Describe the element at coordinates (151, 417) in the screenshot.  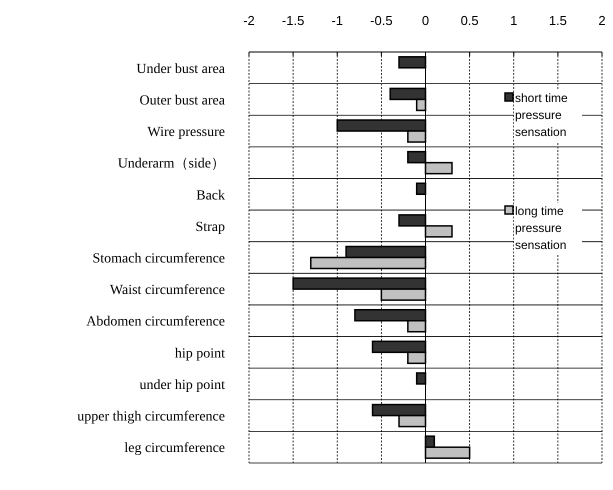
I see `y-tick-label: upper thigh circumference` at that location.